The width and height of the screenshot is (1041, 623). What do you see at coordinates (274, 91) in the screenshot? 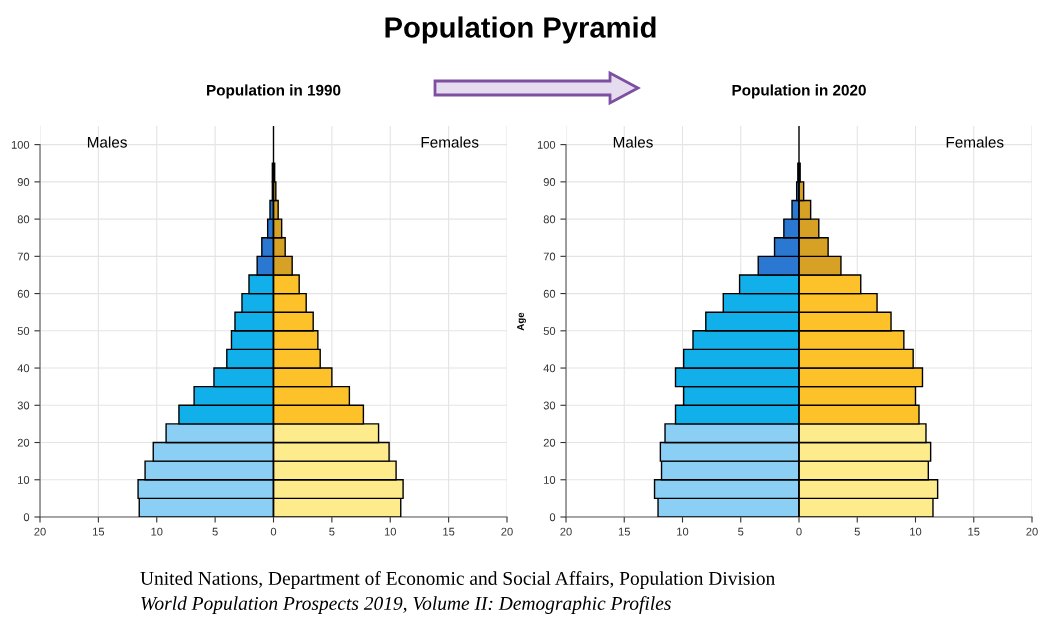
I see `chart-title: Population in 1990` at bounding box center [274, 91].